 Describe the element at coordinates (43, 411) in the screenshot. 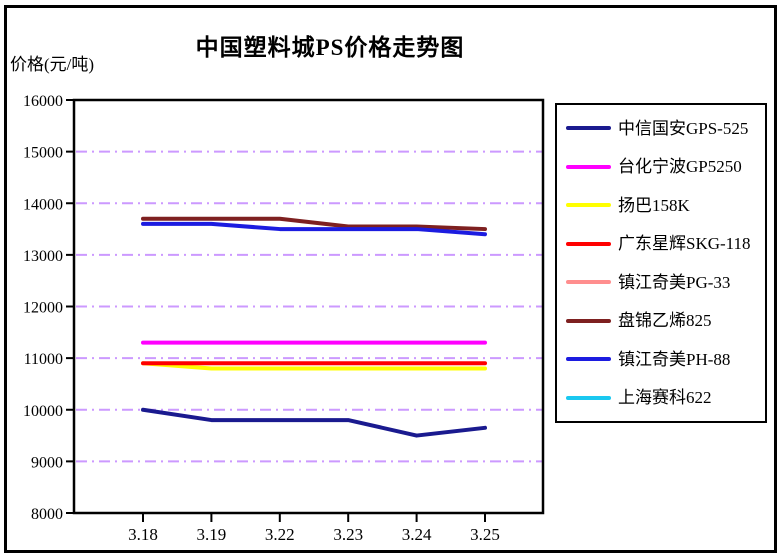

I see `y-tick-label: 10000` at that location.